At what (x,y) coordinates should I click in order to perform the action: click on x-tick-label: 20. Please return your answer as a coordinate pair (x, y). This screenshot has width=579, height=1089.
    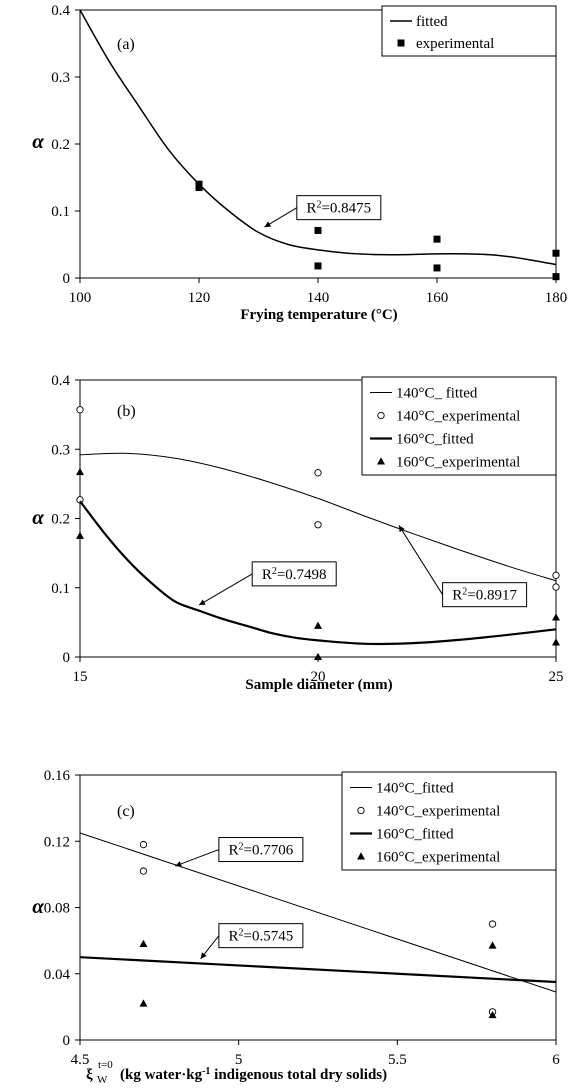
    Looking at the image, I should click on (318, 677).